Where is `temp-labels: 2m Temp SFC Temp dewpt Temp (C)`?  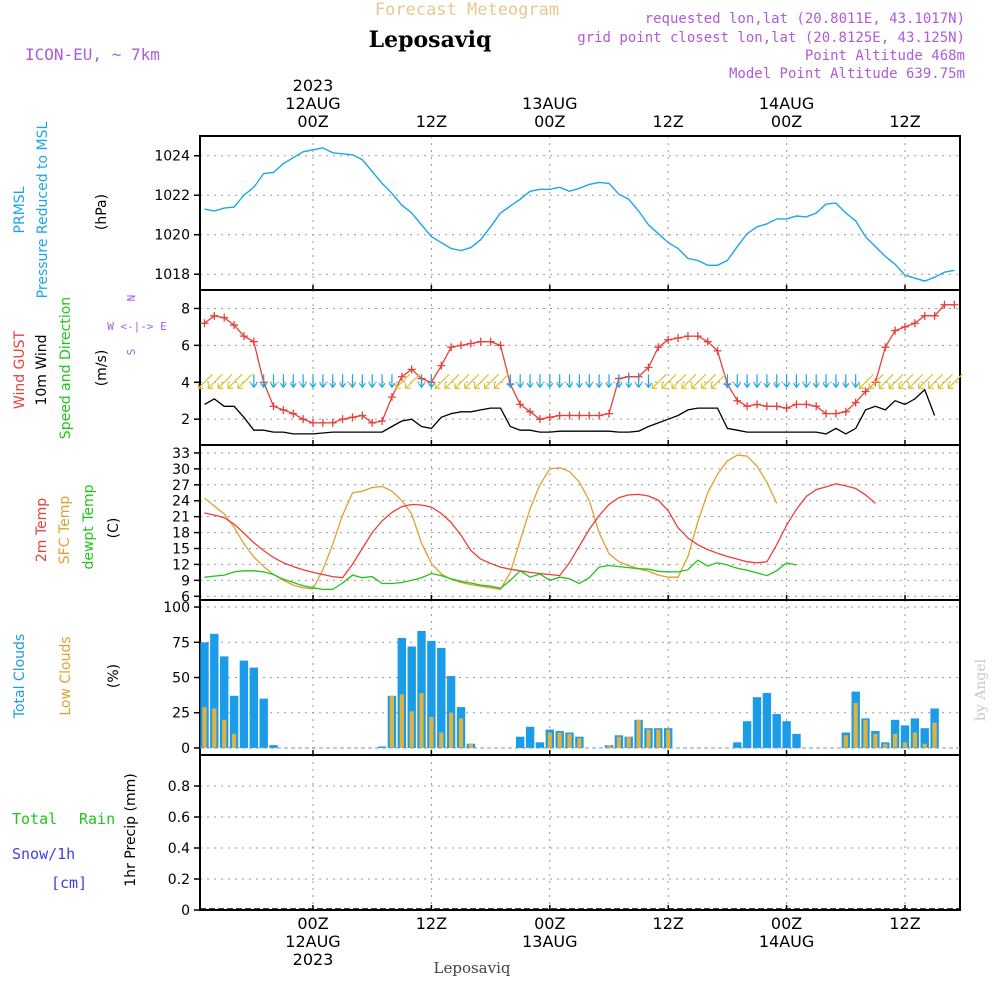
temp-labels: 2m Temp SFC Temp dewpt Temp (C) is located at coordinates (78, 526).